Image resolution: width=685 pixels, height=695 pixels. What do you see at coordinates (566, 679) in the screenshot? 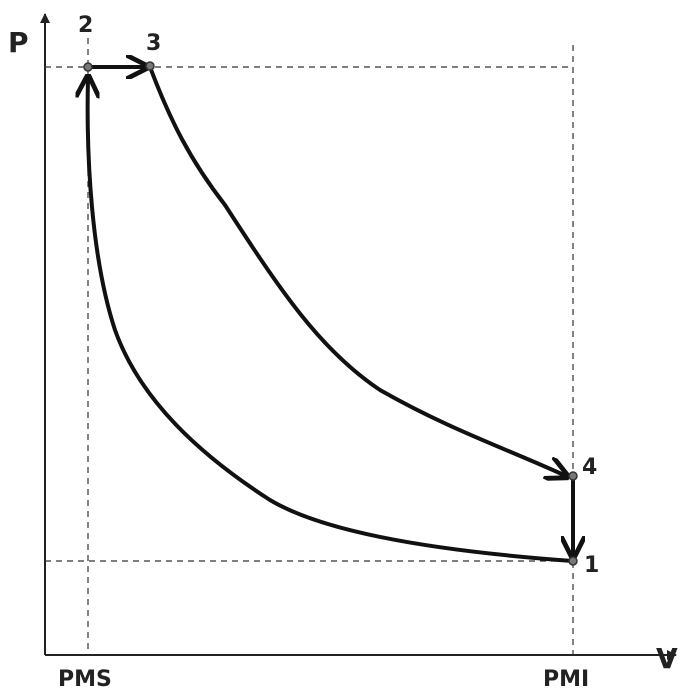
I see `x-tick-label: PMI` at bounding box center [566, 679].